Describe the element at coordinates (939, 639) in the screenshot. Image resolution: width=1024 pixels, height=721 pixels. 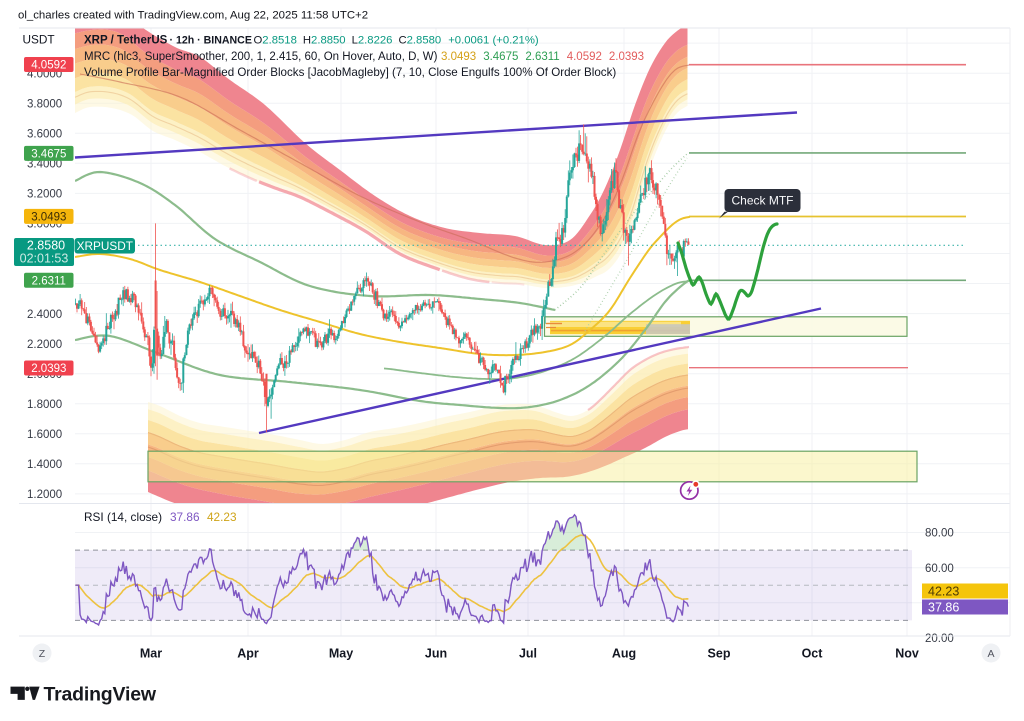
I see `svg-text: 20.00` at that location.